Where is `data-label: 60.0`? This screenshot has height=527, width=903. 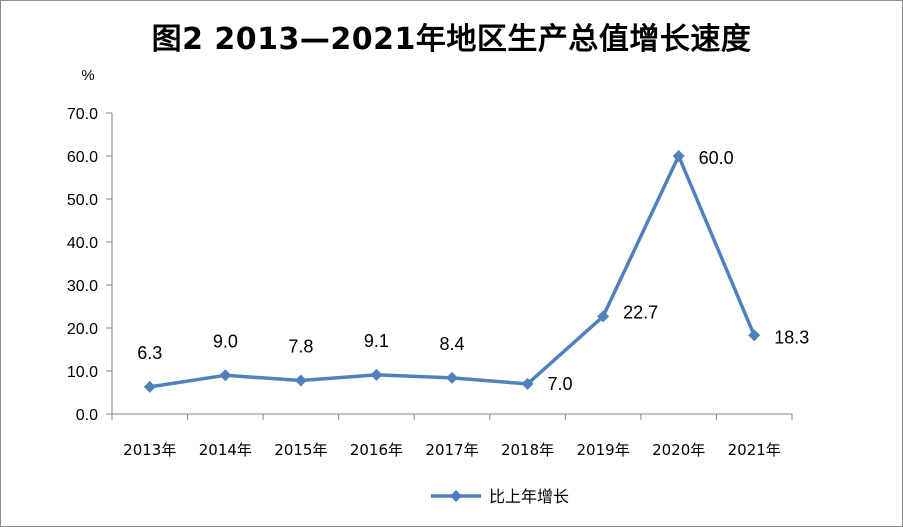 data-label: 60.0 is located at coordinates (716, 158).